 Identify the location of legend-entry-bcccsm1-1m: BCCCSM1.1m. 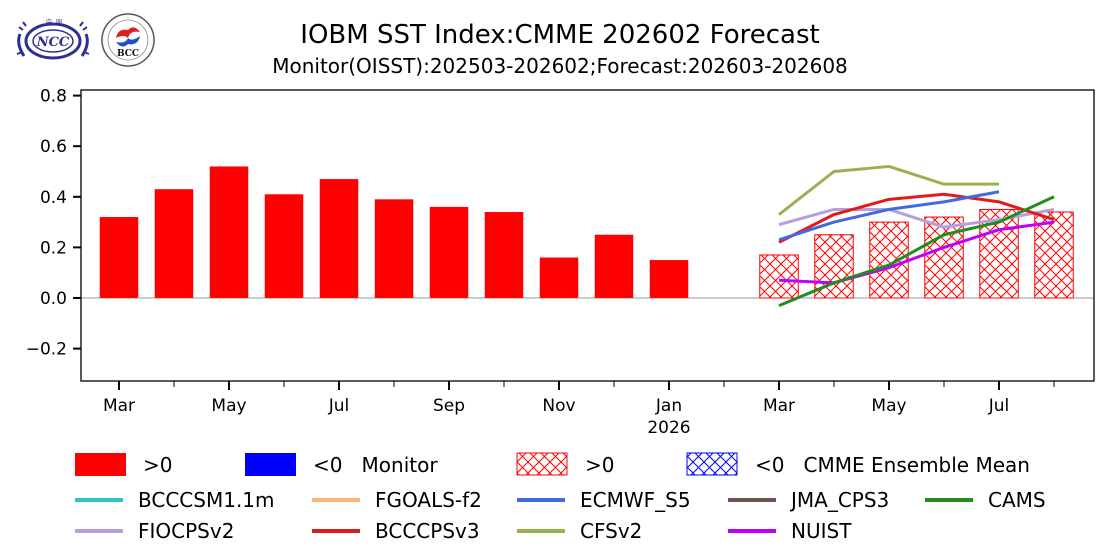
(175, 500).